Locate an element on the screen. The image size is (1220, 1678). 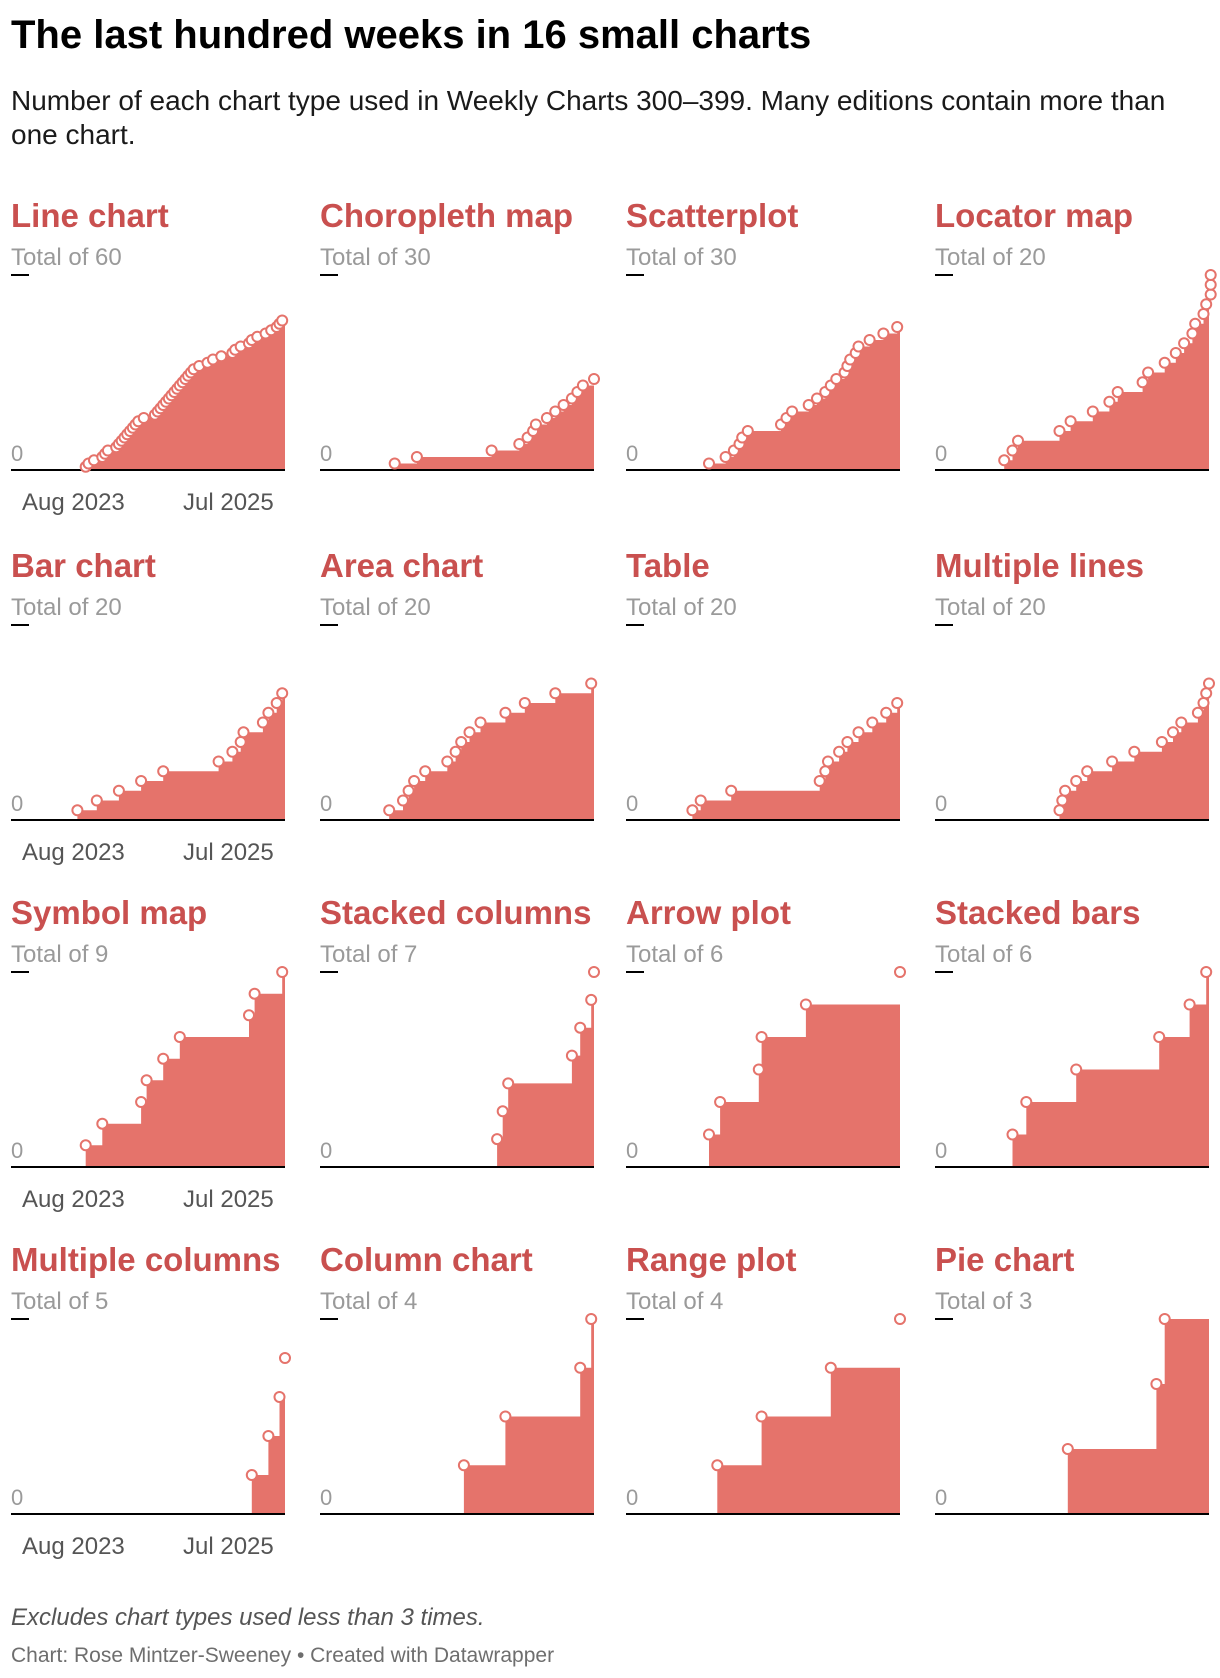
panel-total-symbol-map: Total of 9 is located at coordinates (60, 954).